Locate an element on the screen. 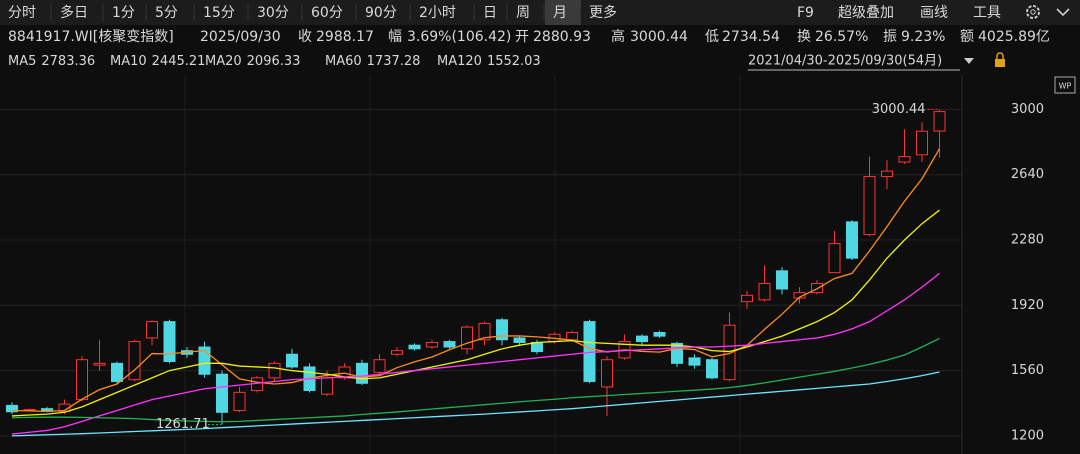  quote-field: 振 is located at coordinates (890, 37).